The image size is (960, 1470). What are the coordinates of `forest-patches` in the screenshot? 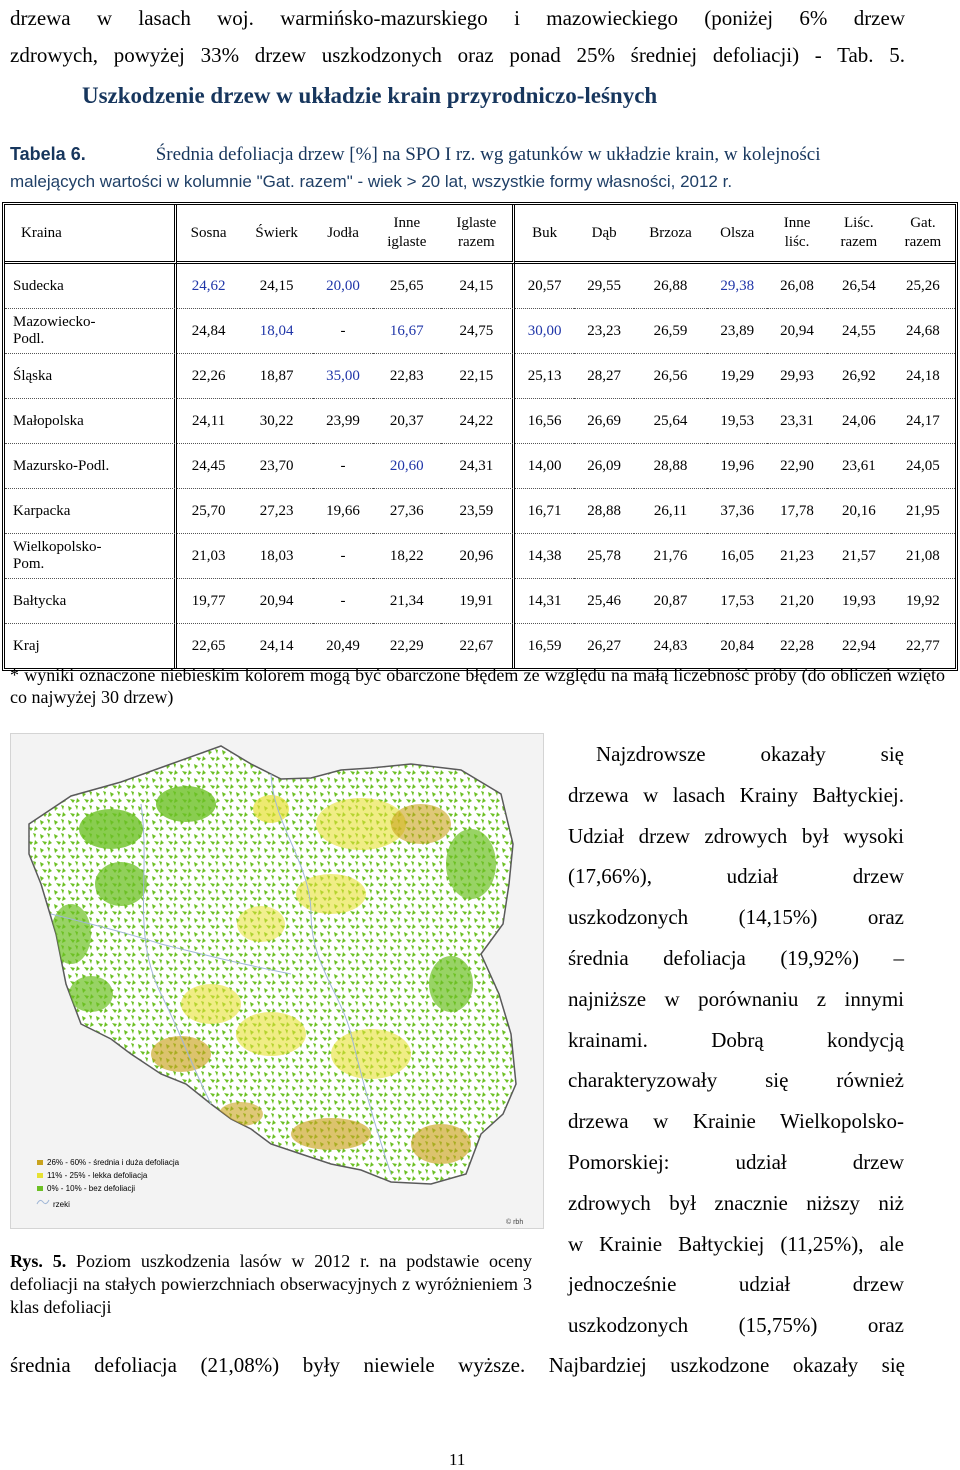 It's located at (273, 975).